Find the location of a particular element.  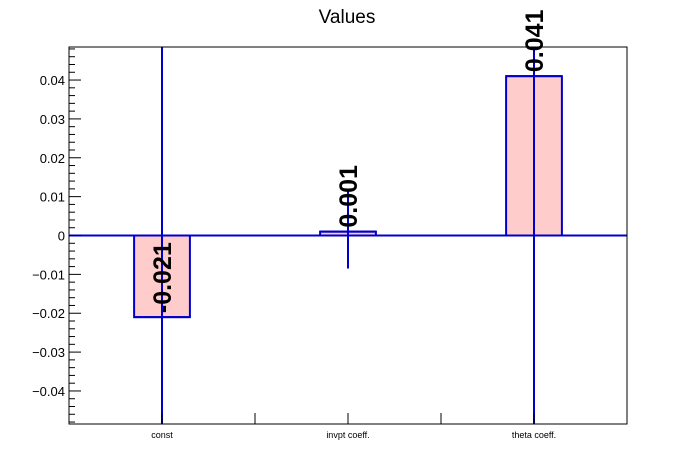

y-tick-label: −0.02 is located at coordinates (48, 313).